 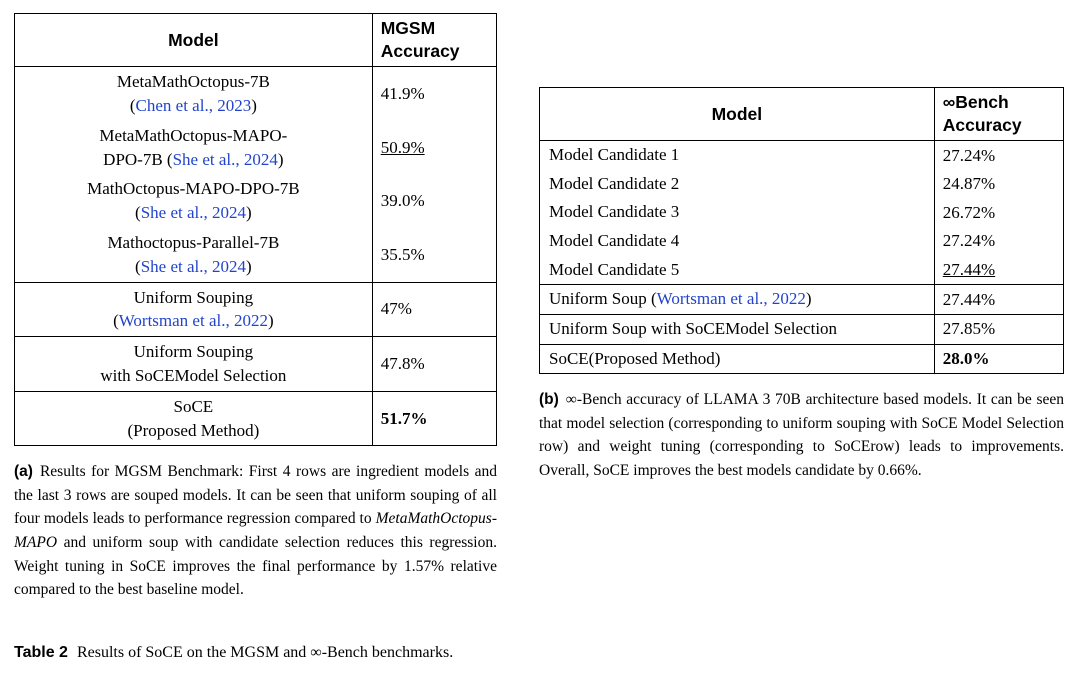 I want to click on model-name-cell: Uniform Souping (Wortsman et al., 2022), so click(x=193, y=309).